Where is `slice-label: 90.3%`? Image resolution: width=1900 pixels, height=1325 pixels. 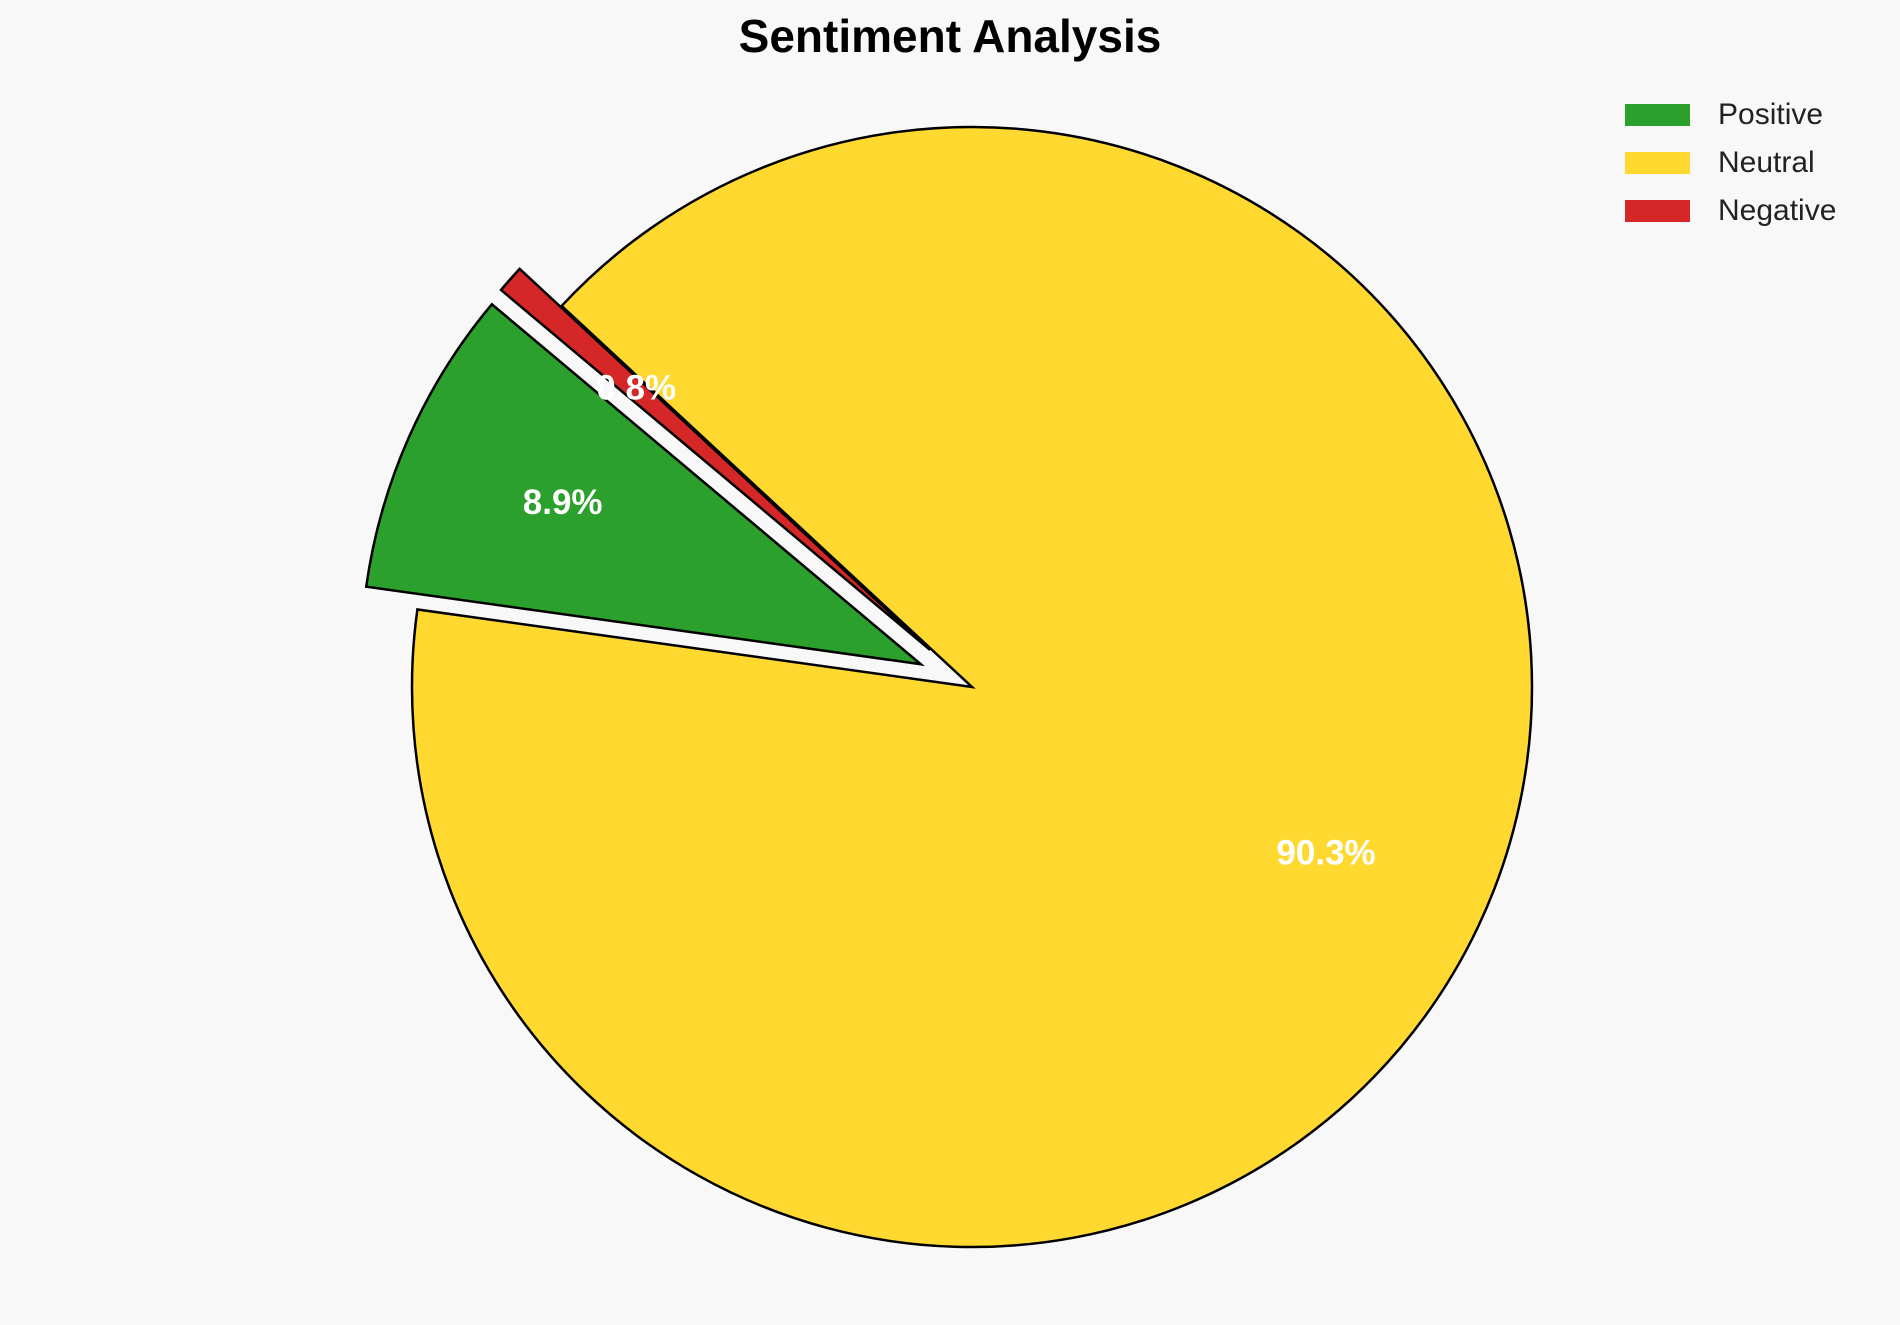 slice-label: 90.3% is located at coordinates (1325, 853).